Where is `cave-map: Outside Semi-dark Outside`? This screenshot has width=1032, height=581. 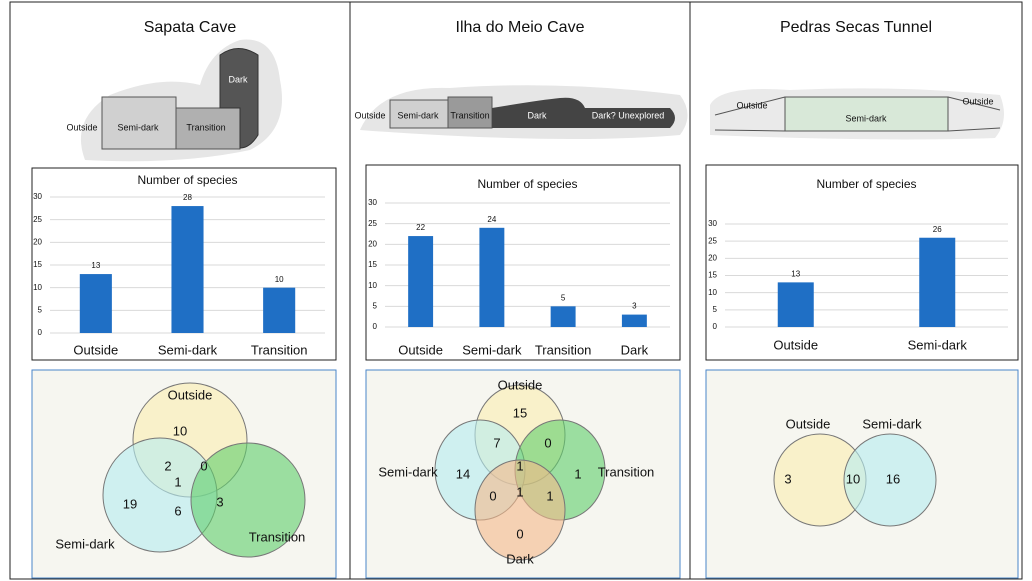
cave-map: Outside Semi-dark Outside is located at coordinates (857, 114).